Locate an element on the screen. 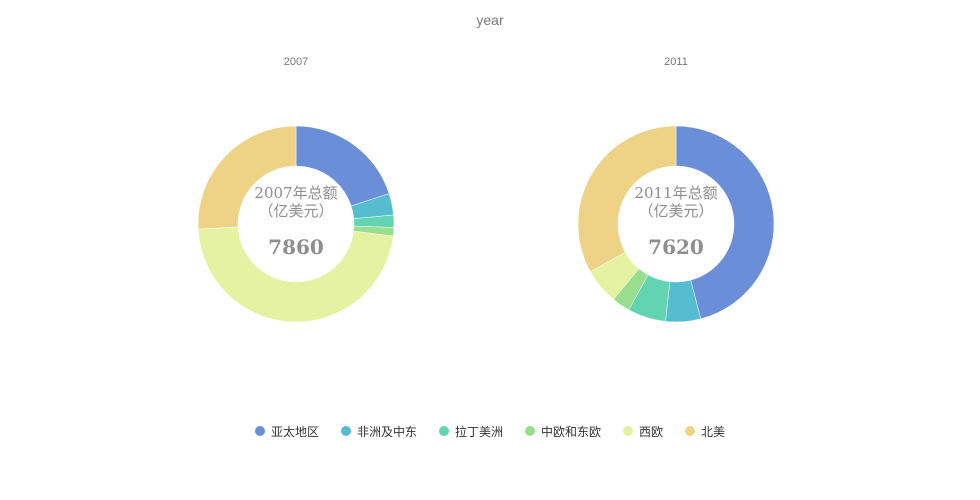 Image resolution: width=980 pixels, height=500 pixels. chart-title: year is located at coordinates (490, 20).